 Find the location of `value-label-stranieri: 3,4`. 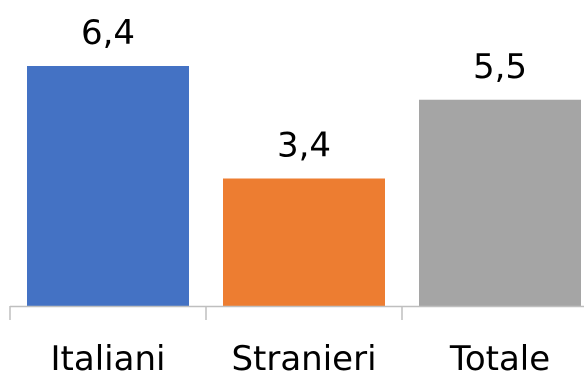

value-label-stranieri: 3,4 is located at coordinates (304, 146).